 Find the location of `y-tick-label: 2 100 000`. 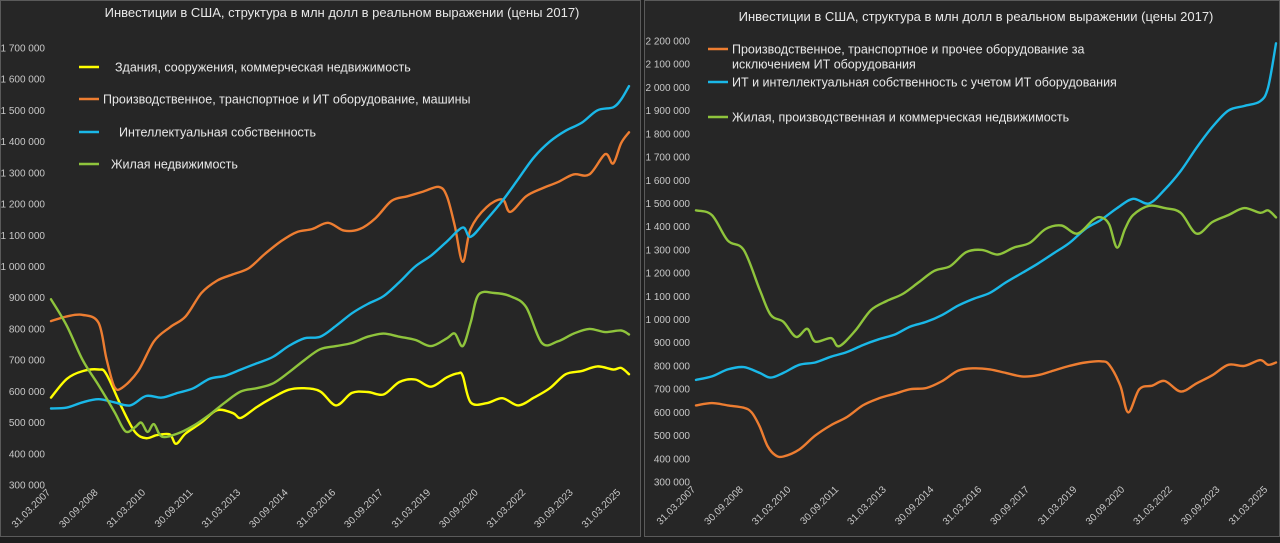

y-tick-label: 2 100 000 is located at coordinates (668, 65).